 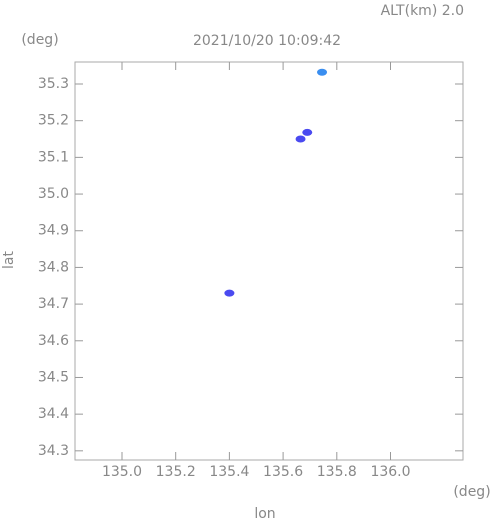 What do you see at coordinates (9, 260) in the screenshot?
I see `y-axis-label: lat` at bounding box center [9, 260].